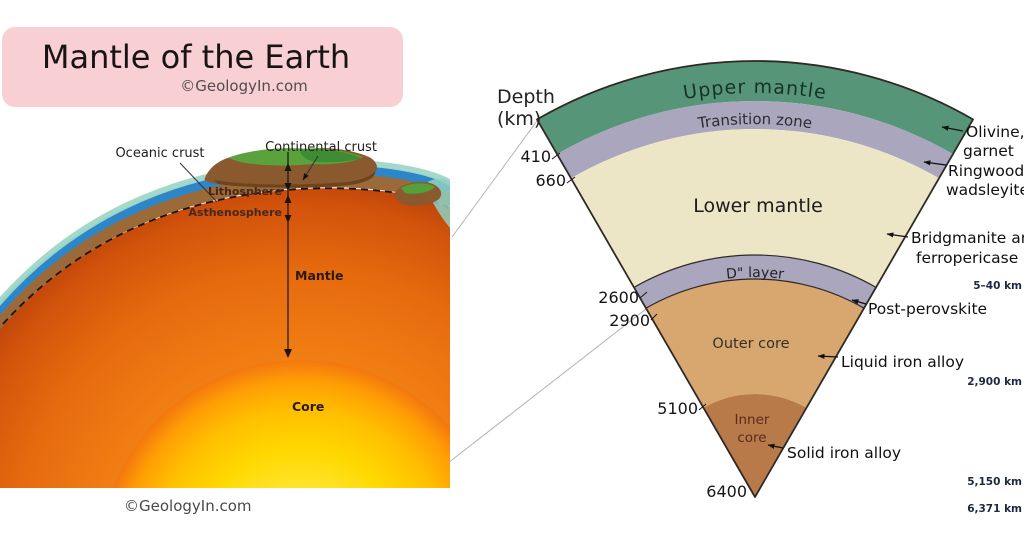  I want to click on depth-tick-6400: 6400, so click(726, 491).